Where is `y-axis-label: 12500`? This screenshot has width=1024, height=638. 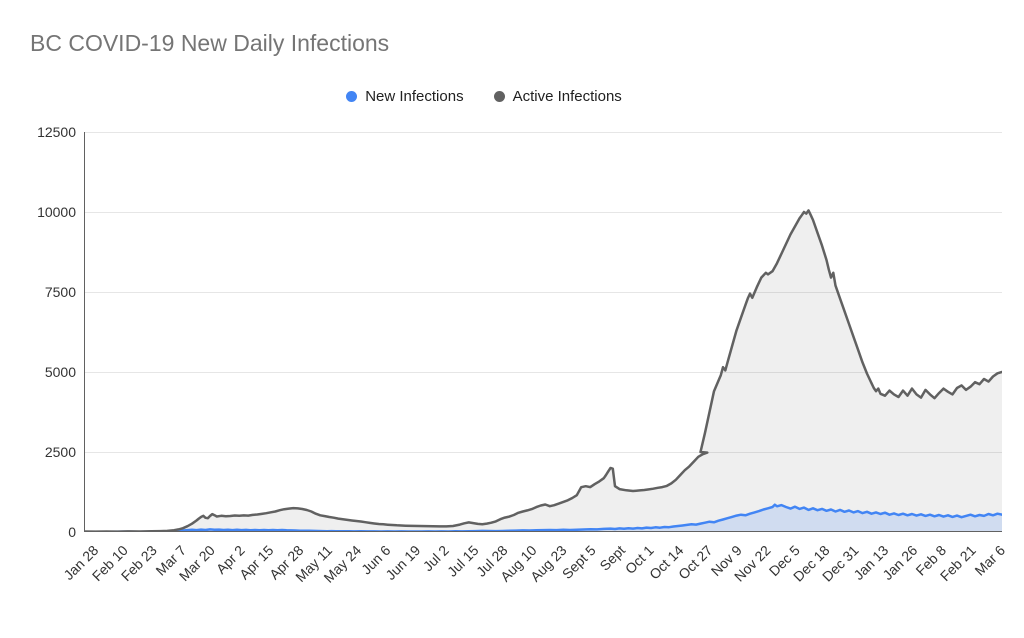
y-axis-label: 12500 is located at coordinates (56, 132).